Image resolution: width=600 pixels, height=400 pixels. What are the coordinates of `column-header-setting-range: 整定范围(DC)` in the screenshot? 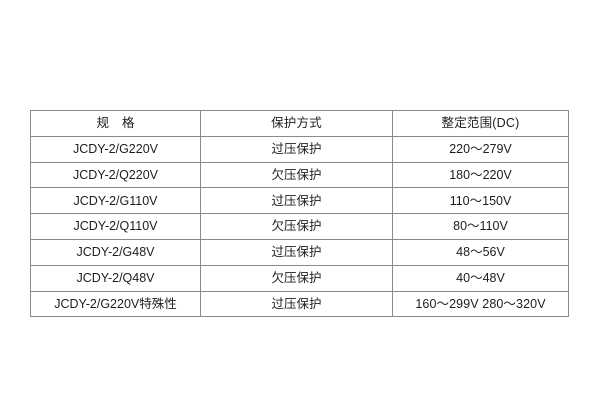 It's located at (480, 123).